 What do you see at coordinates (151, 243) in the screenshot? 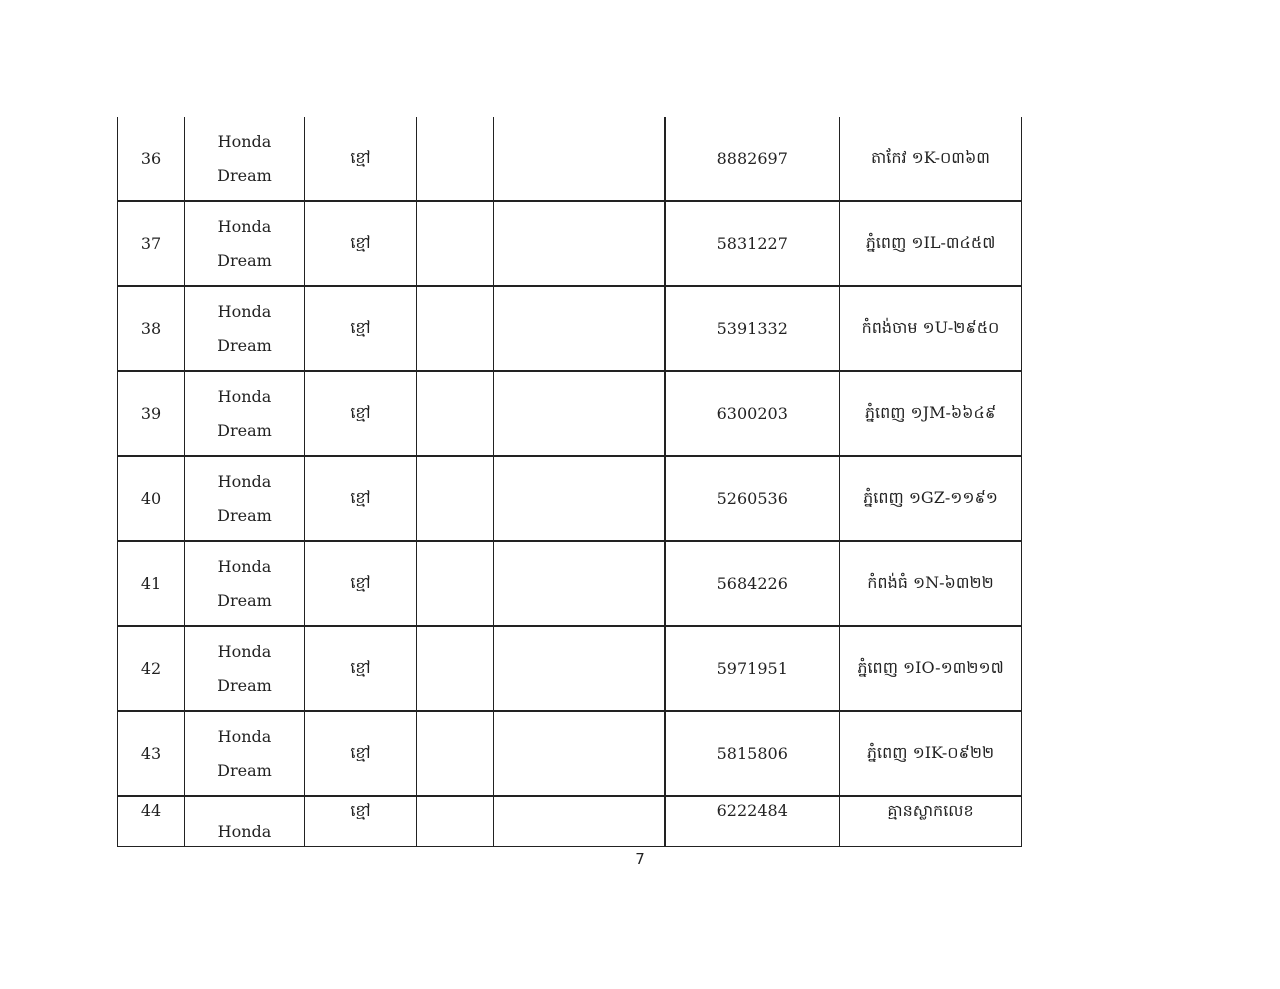
I see `row-number: 37` at bounding box center [151, 243].